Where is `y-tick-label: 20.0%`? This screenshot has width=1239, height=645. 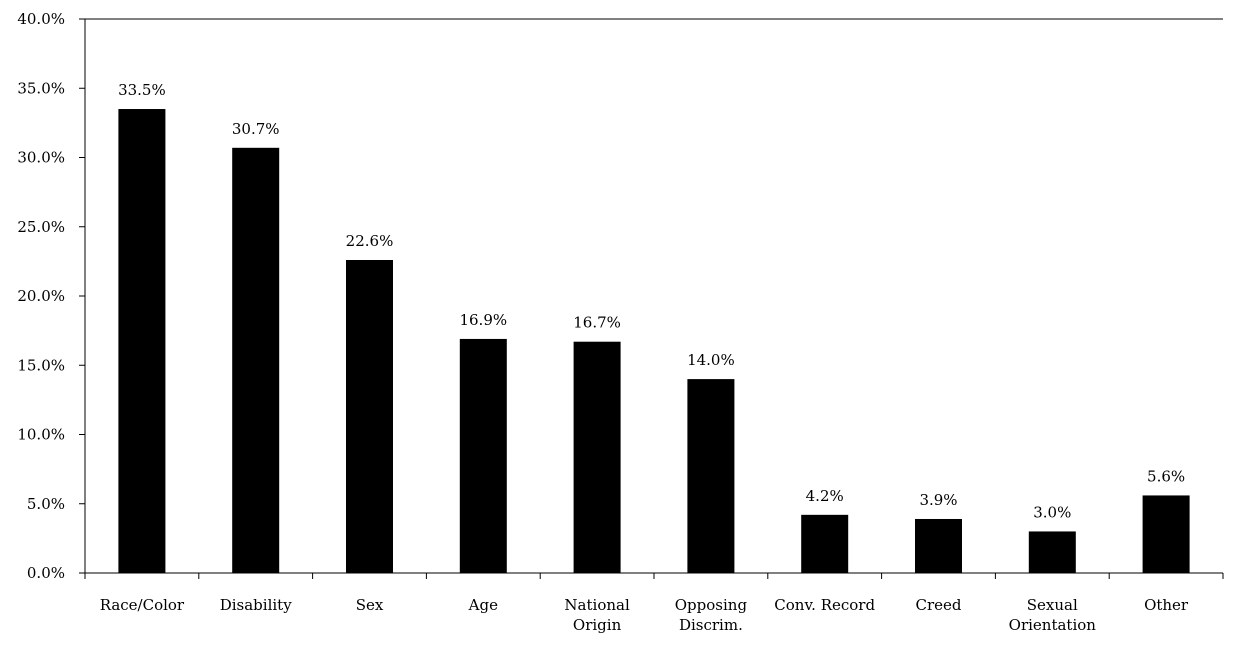 y-tick-label: 20.0% is located at coordinates (41, 296).